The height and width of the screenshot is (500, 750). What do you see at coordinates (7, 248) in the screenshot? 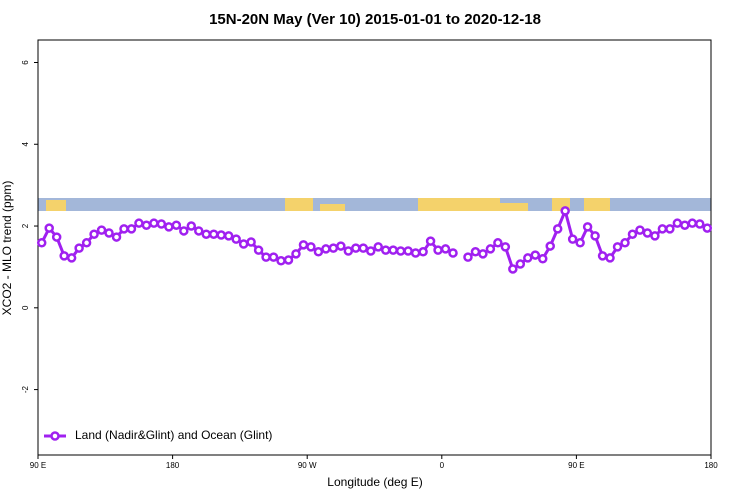
I see `y-axis-label: XCO2 - MLO trend (ppm)` at bounding box center [7, 248].